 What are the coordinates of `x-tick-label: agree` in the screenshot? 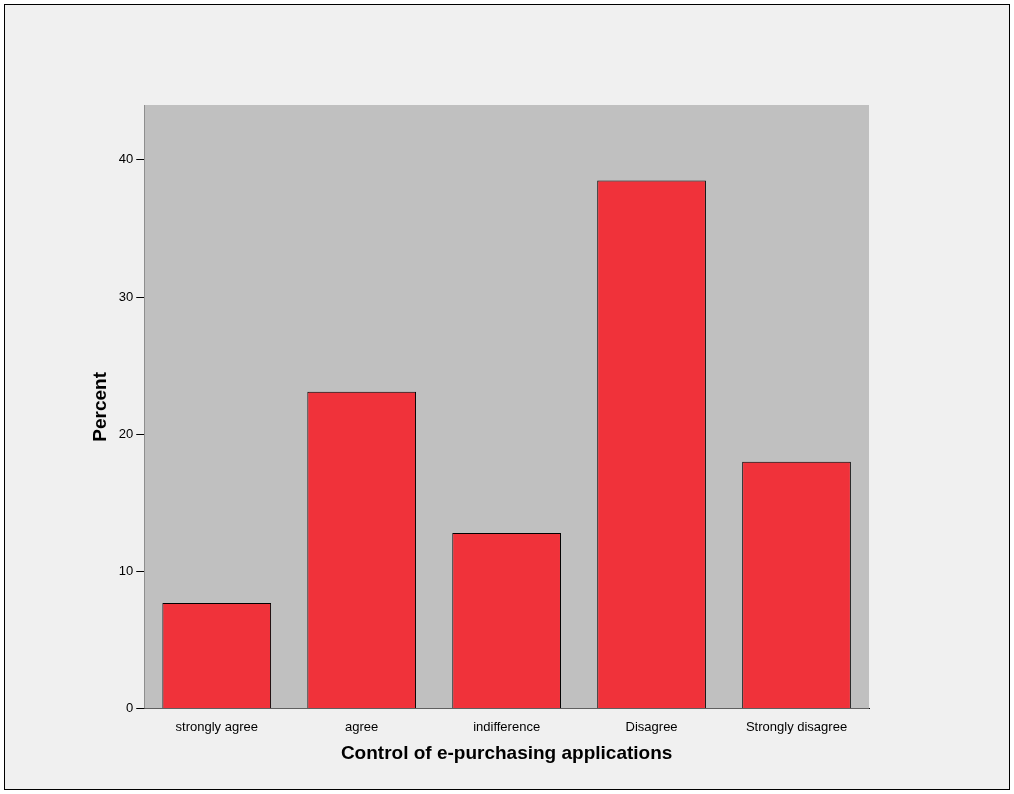 It's located at (362, 726).